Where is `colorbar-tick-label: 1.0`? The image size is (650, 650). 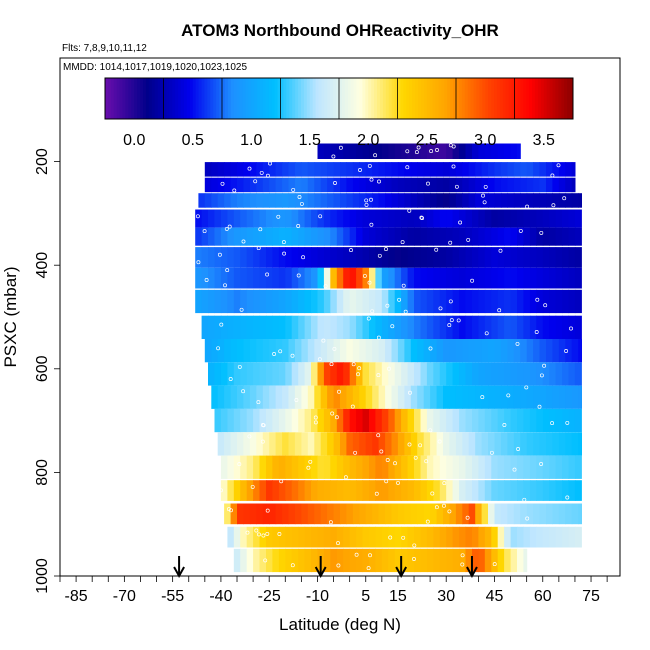 colorbar-tick-label: 1.0 is located at coordinates (251, 140).